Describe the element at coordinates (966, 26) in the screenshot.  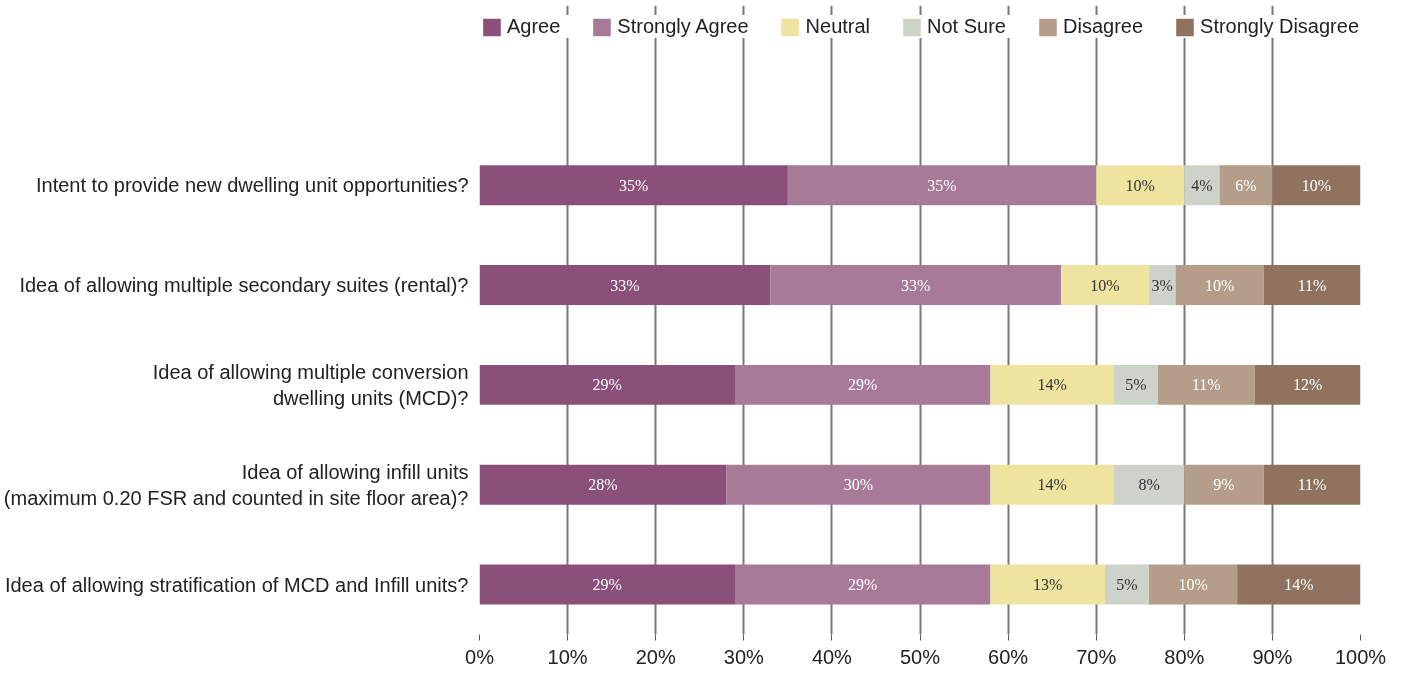
I see `legend-label: Not Sure` at that location.